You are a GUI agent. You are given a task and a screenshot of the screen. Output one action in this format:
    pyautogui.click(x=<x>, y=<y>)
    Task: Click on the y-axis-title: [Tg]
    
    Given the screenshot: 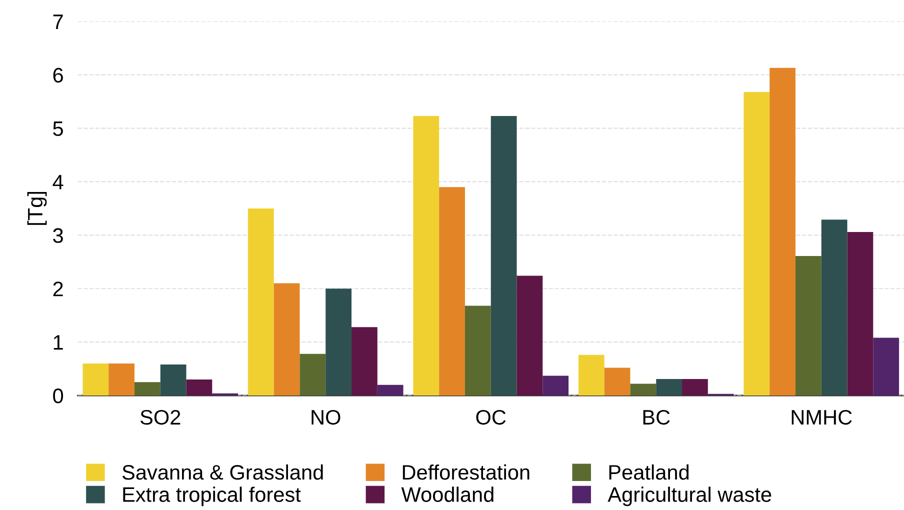 What is the action you would take?
    pyautogui.click(x=37, y=208)
    